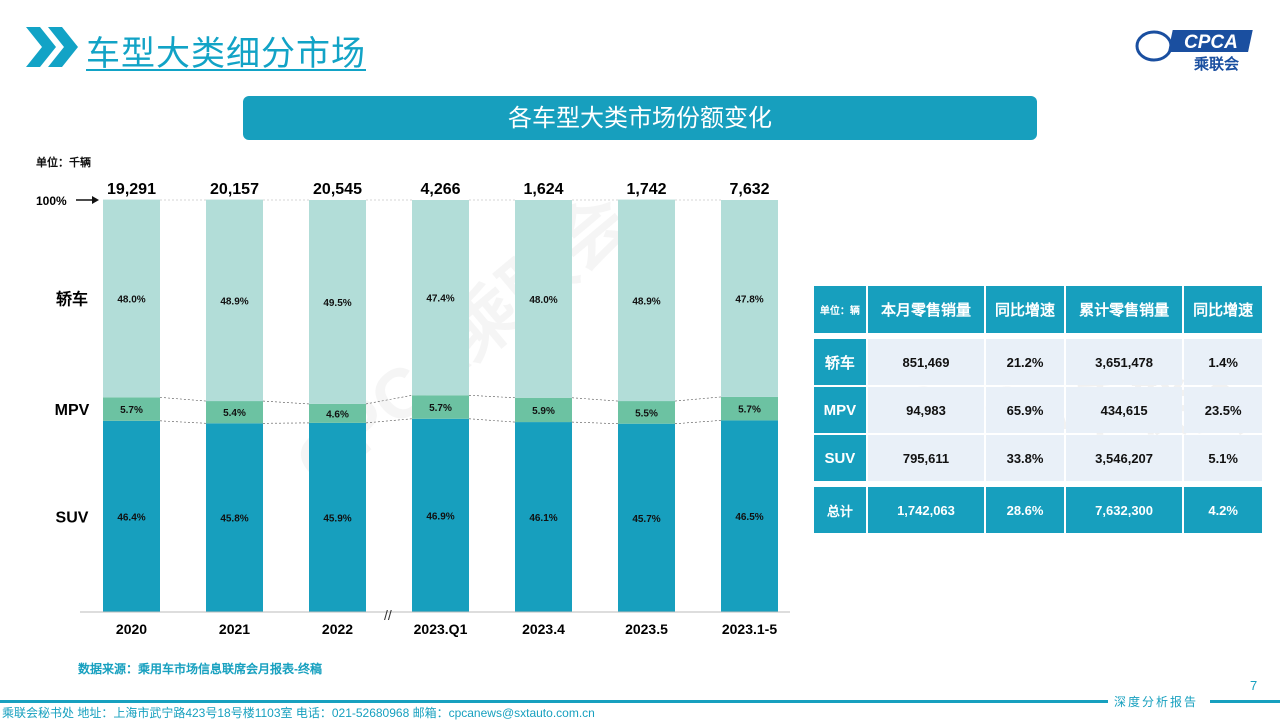  What do you see at coordinates (1124, 458) in the screenshot?
I see `table-cell: 3,546,207` at bounding box center [1124, 458].